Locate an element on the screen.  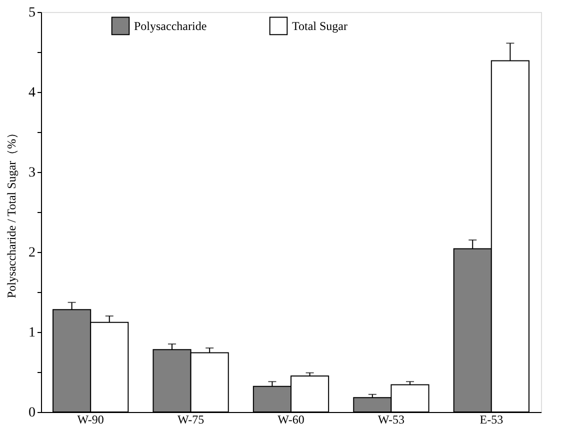
legend-label: Total Sugar is located at coordinates (320, 25).